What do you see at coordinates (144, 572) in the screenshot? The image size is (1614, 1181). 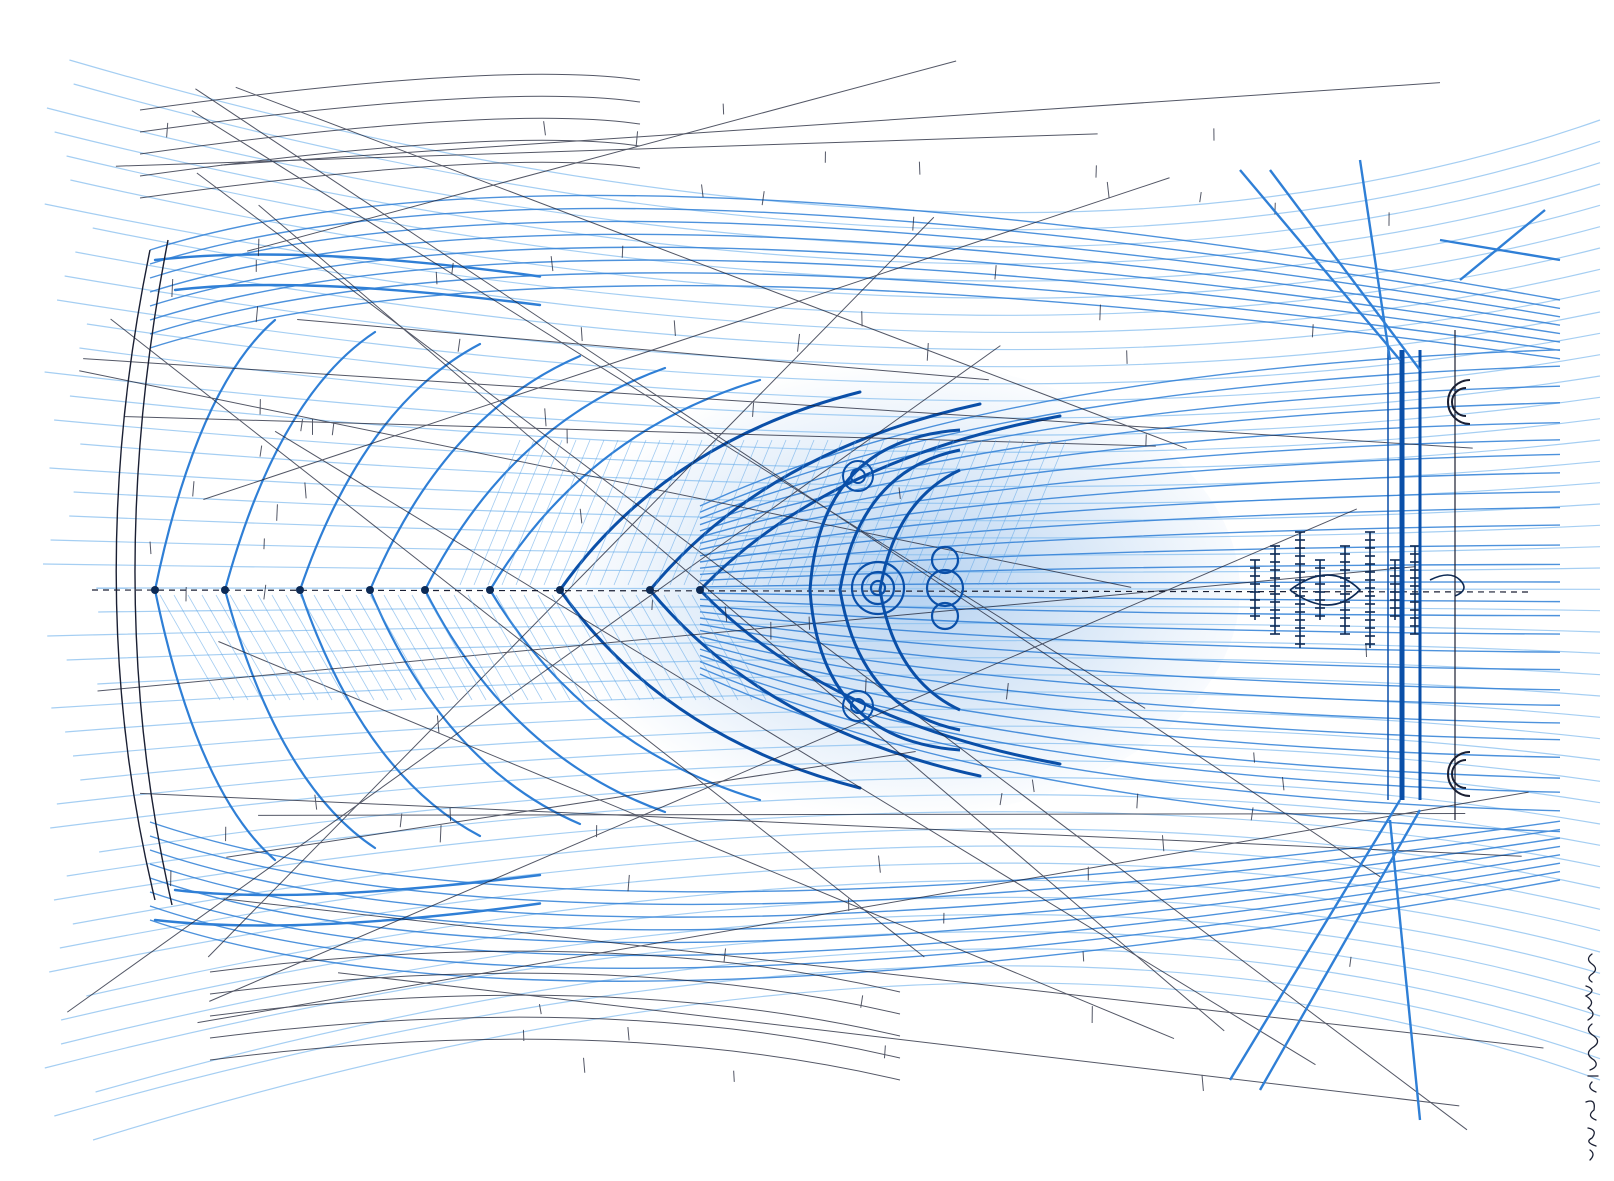 I see `left-boundary` at bounding box center [144, 572].